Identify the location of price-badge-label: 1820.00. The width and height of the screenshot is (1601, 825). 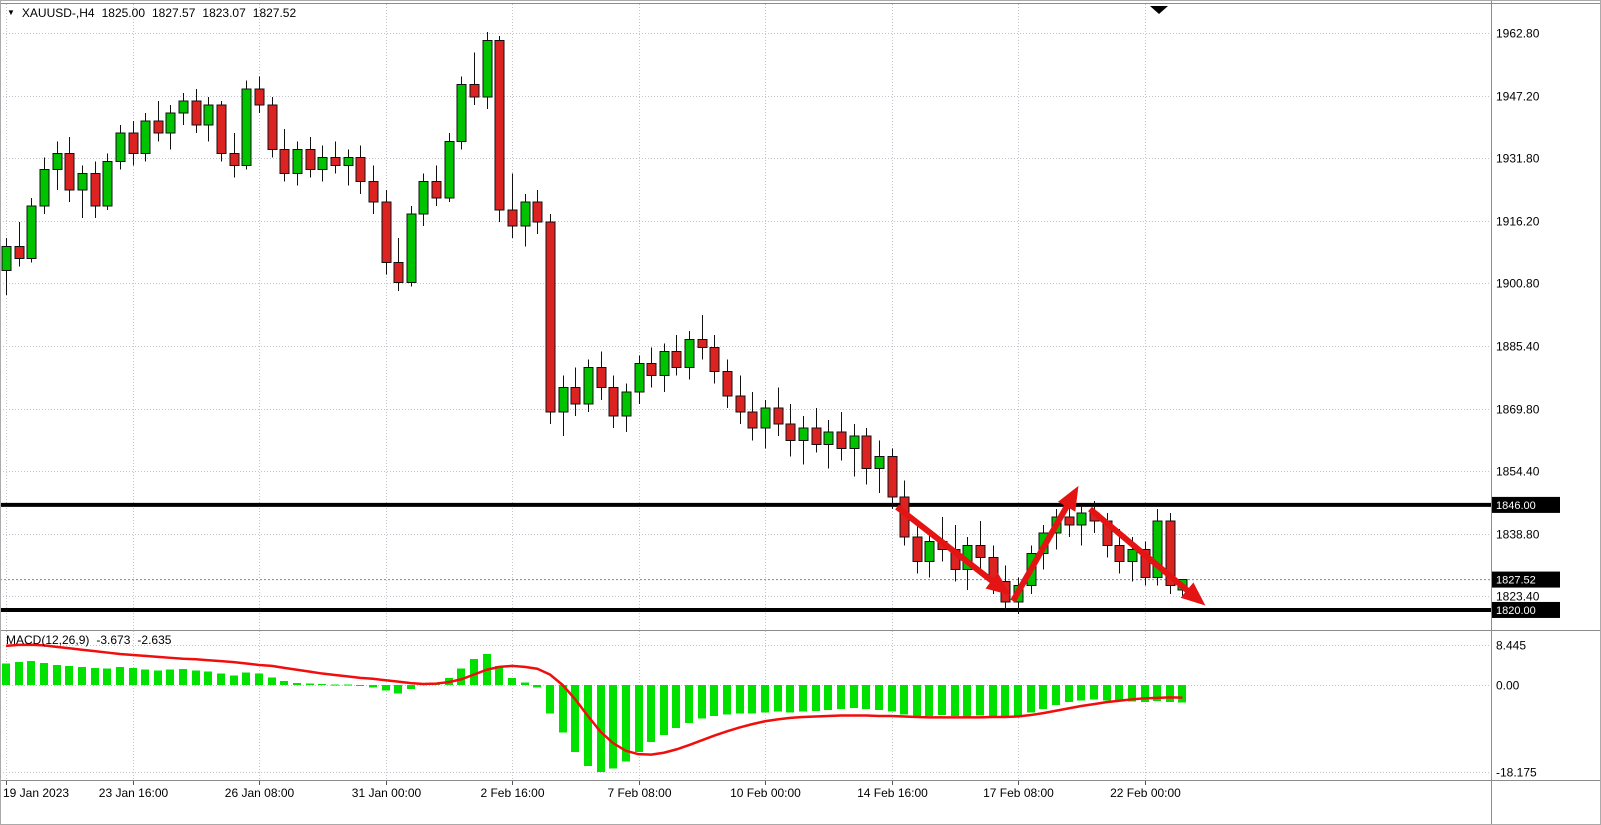
(1516, 611).